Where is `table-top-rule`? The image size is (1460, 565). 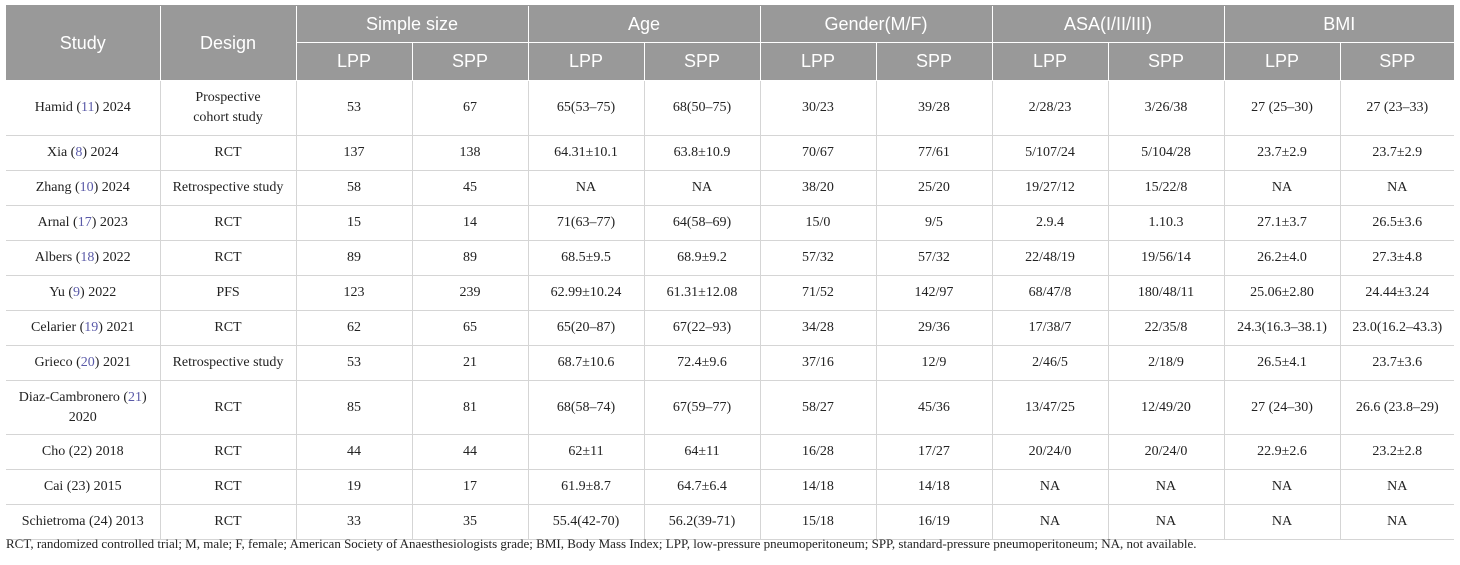
table-top-rule is located at coordinates (730, 5).